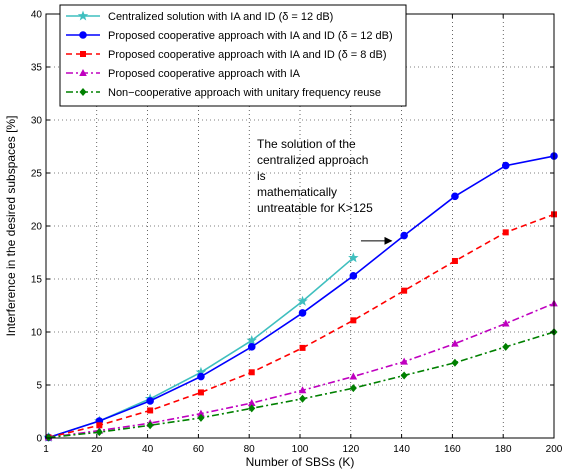  What do you see at coordinates (261, 176) in the screenshot?
I see `annotation-text: is` at bounding box center [261, 176].